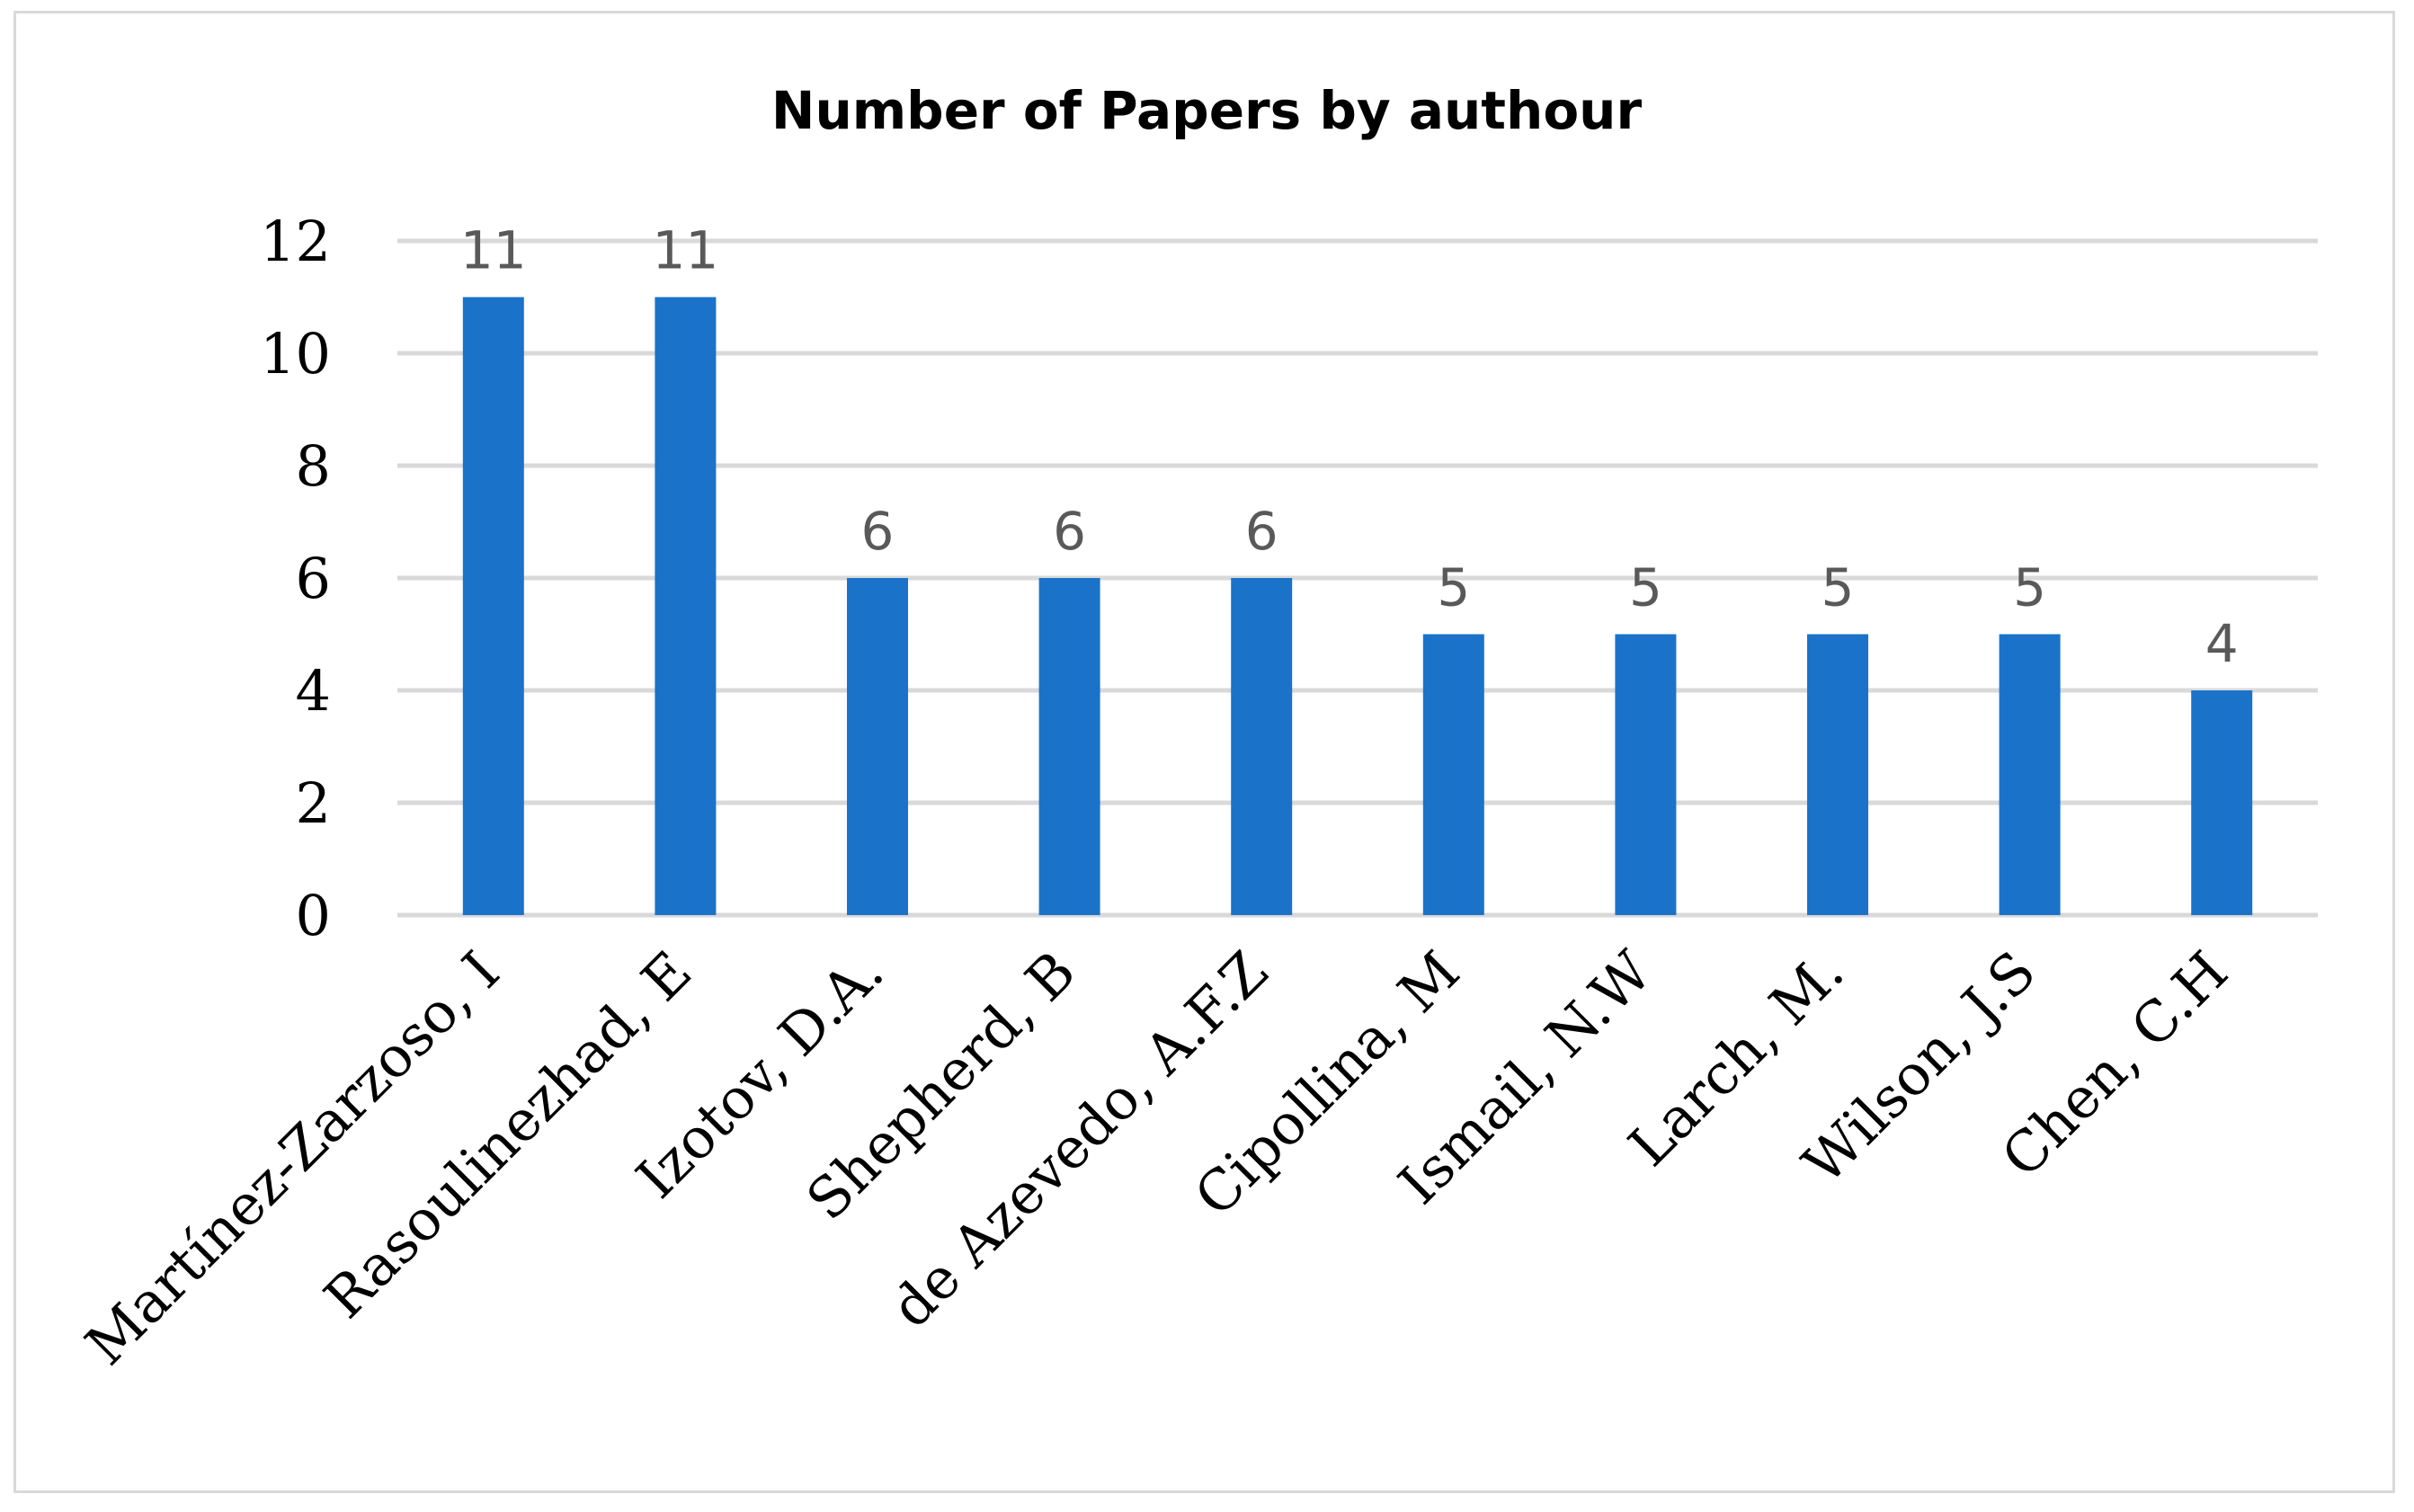 The width and height of the screenshot is (2414, 1512). I want to click on y-tick-label: 0, so click(313, 915).